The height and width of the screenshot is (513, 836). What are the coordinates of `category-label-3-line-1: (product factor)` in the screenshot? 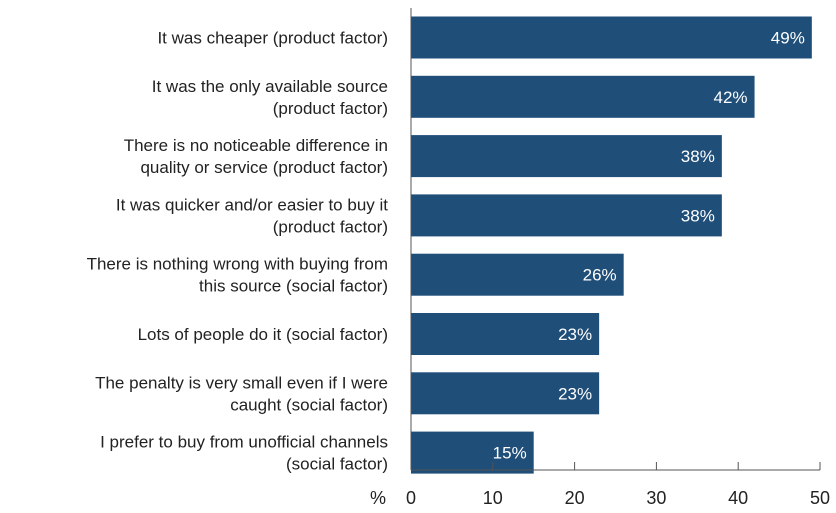 It's located at (330, 226).